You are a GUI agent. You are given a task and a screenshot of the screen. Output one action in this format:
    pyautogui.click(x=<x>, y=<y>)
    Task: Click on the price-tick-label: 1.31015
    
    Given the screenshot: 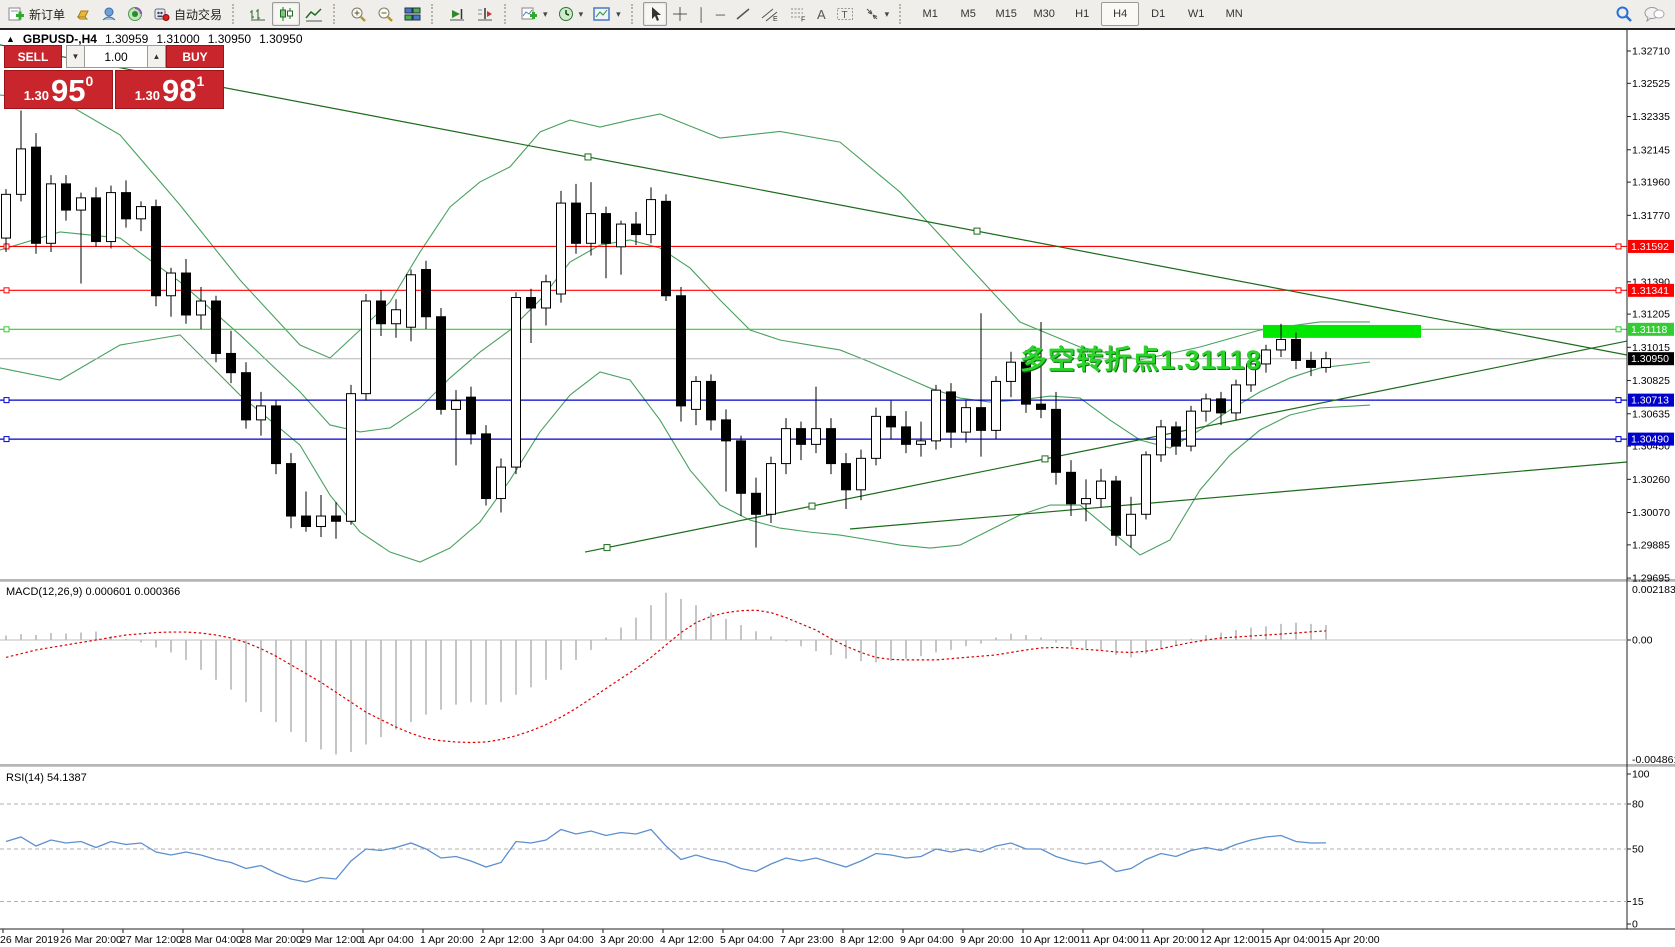 What is the action you would take?
    pyautogui.click(x=1651, y=348)
    